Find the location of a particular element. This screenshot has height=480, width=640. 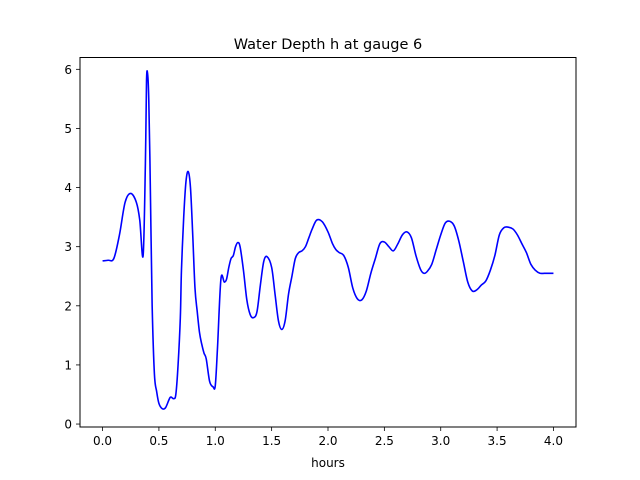

x-axis-label: hours is located at coordinates (328, 463).